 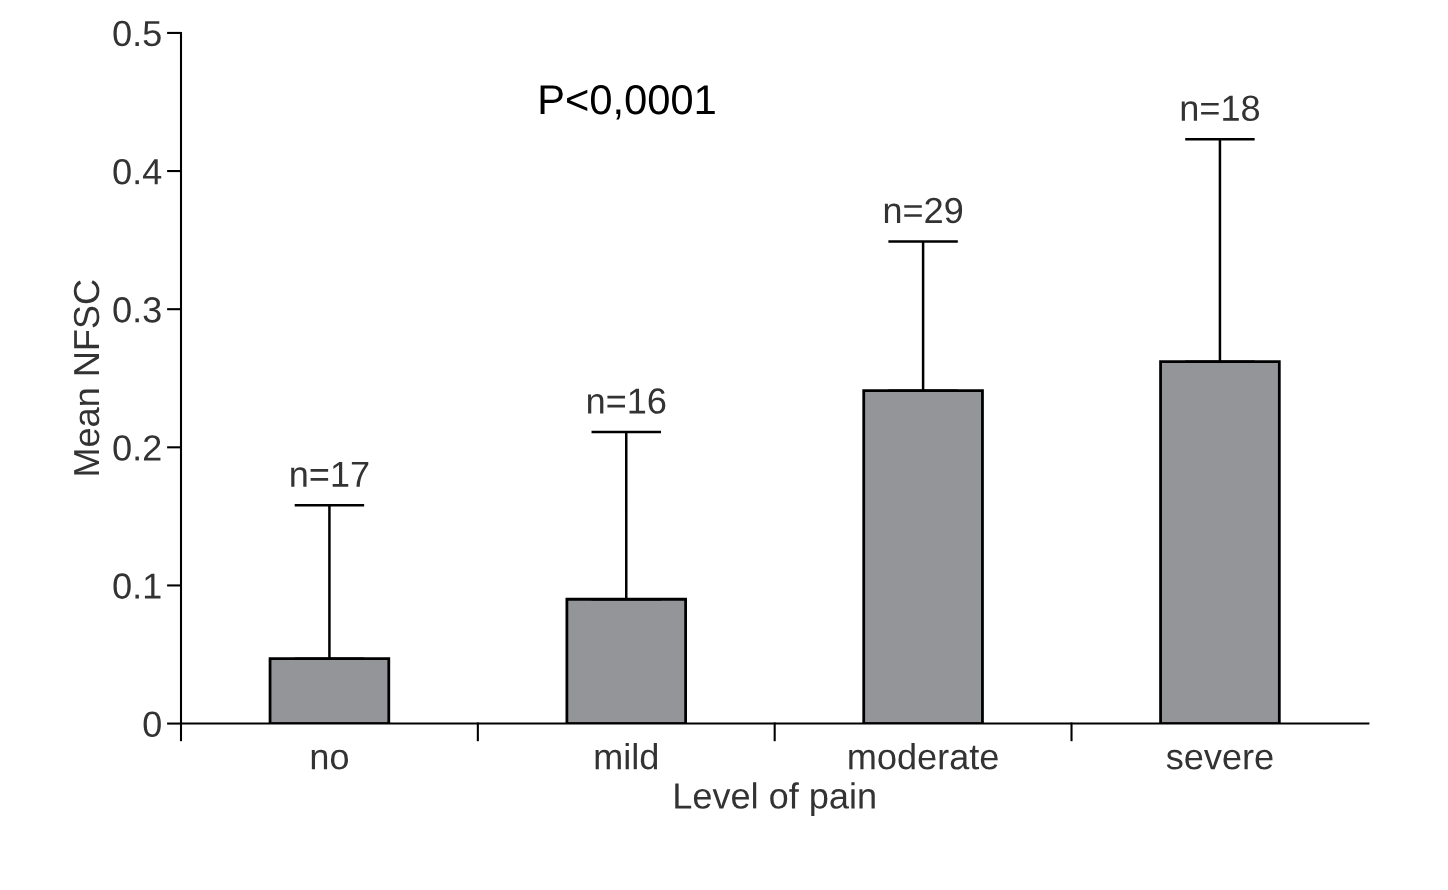 I want to click on annotation: P<0,0001, so click(x=627, y=102).